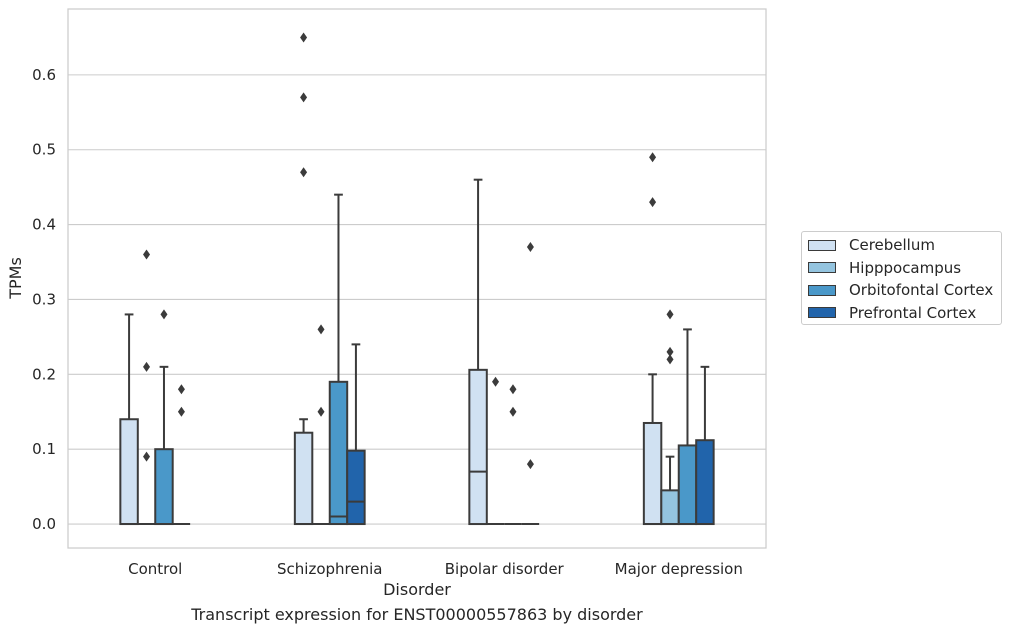  What do you see at coordinates (155, 569) in the screenshot?
I see `x-tick-label: Control` at bounding box center [155, 569].